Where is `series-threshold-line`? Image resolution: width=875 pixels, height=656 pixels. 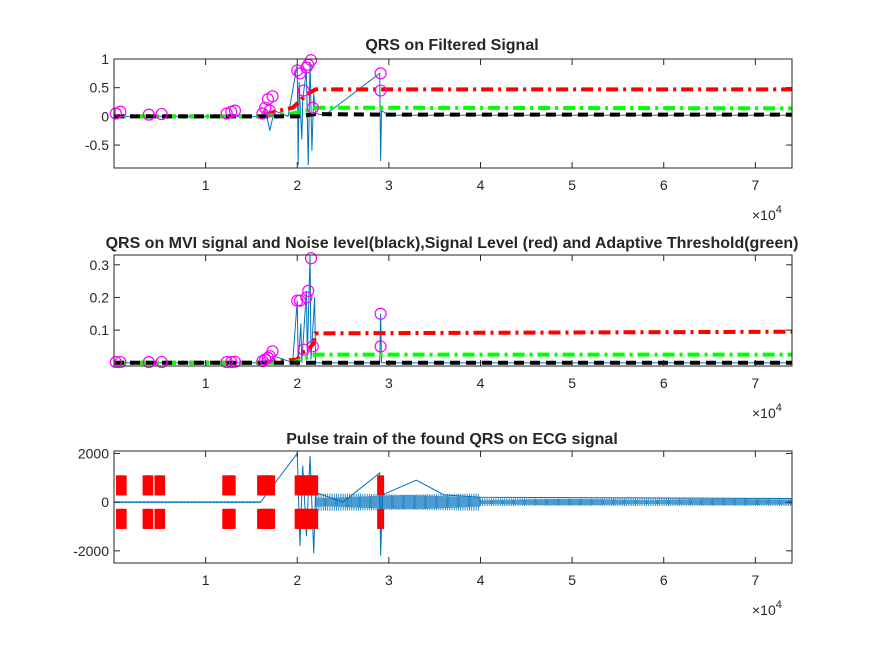 series-threshold-line is located at coordinates (453, 112).